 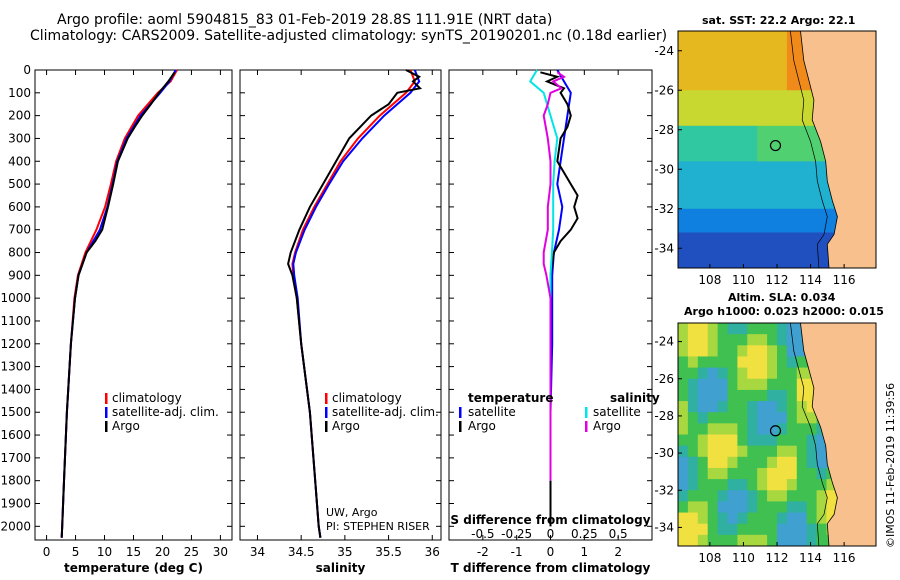 What do you see at coordinates (618, 552) in the screenshot?
I see `x-tick-label: 2` at bounding box center [618, 552].